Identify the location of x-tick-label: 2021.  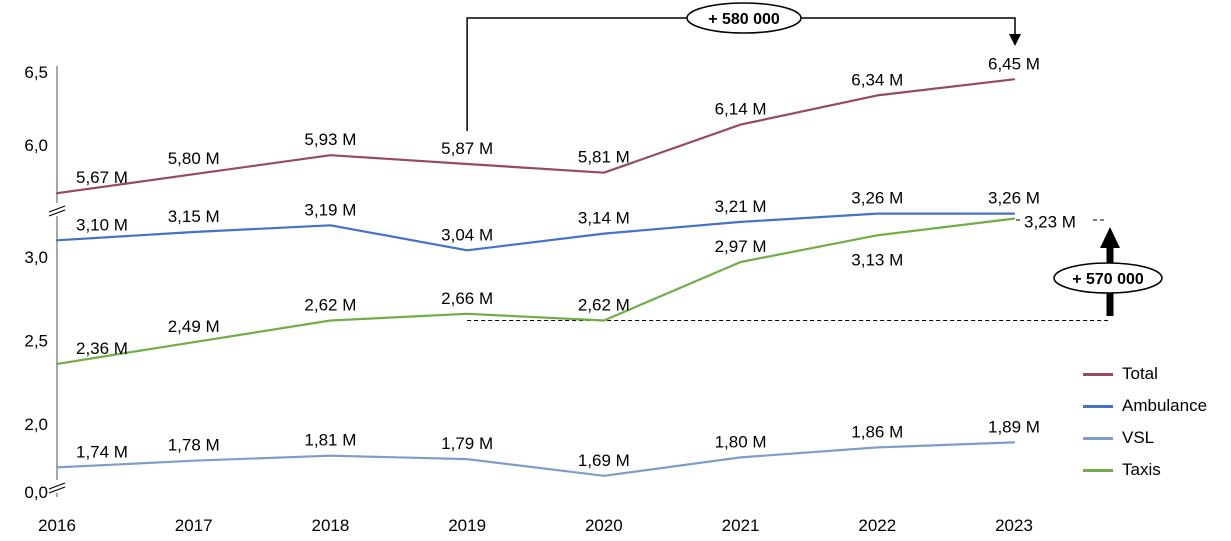
(741, 525).